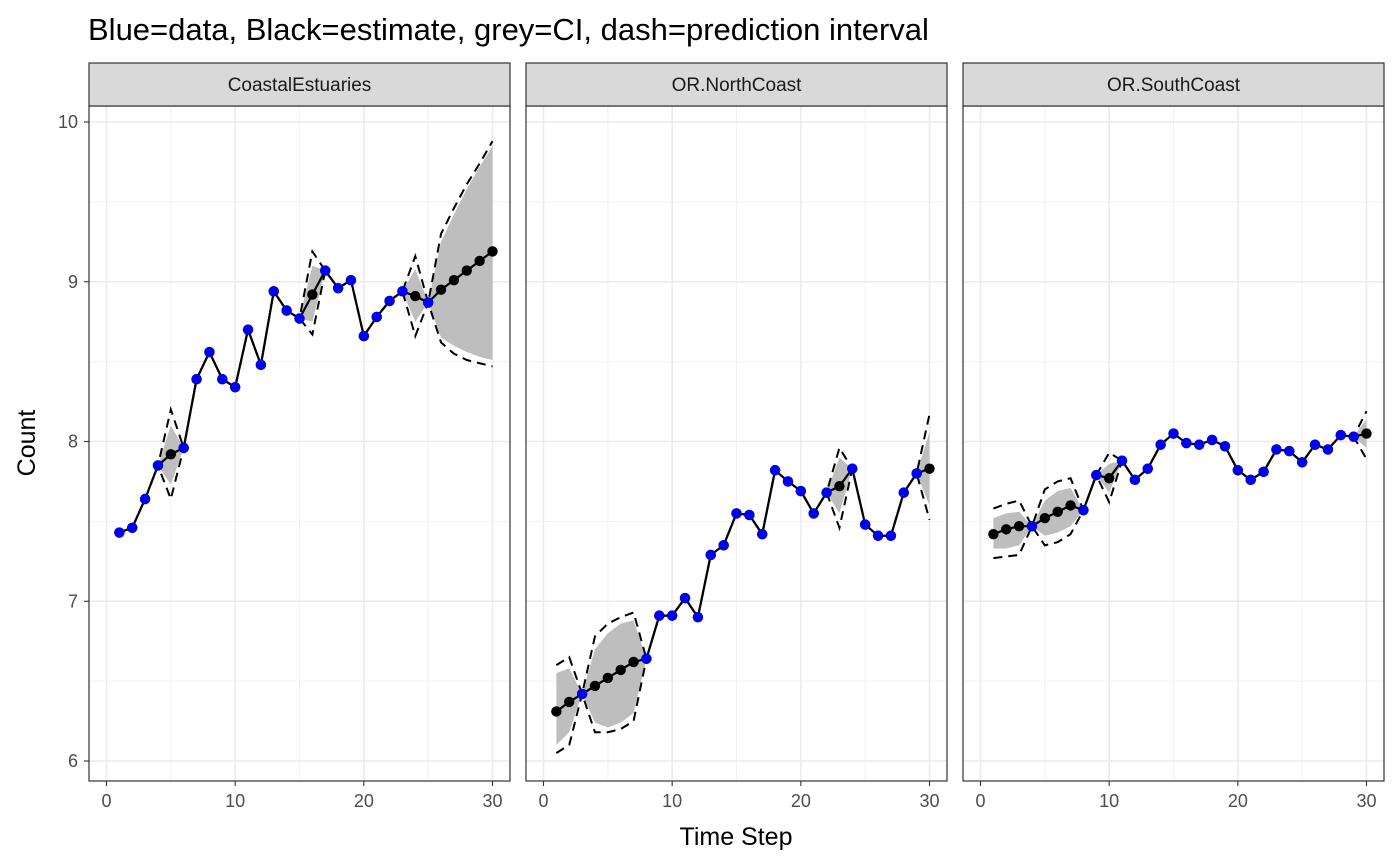 This screenshot has height=866, width=1400. Describe the element at coordinates (73, 442) in the screenshot. I see `y-tick-label: 8` at that location.